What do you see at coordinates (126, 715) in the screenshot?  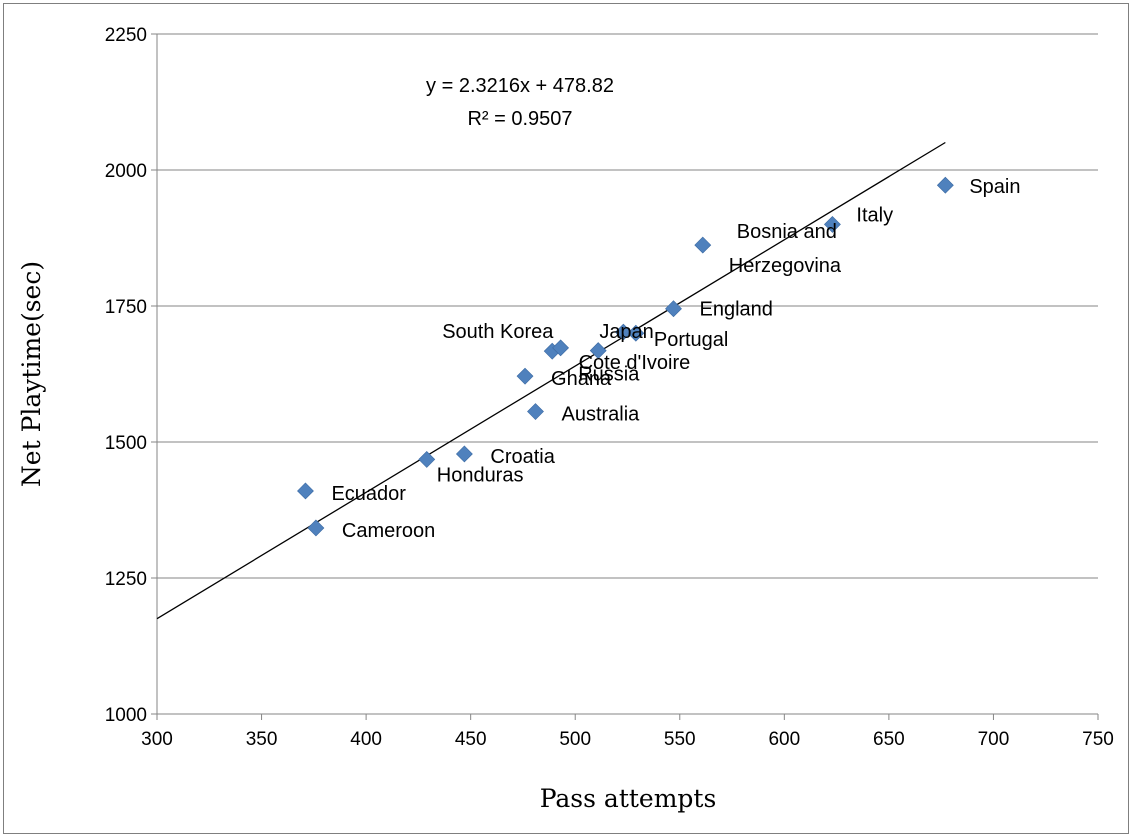 I see `y-tick-label: 1000` at bounding box center [126, 715].